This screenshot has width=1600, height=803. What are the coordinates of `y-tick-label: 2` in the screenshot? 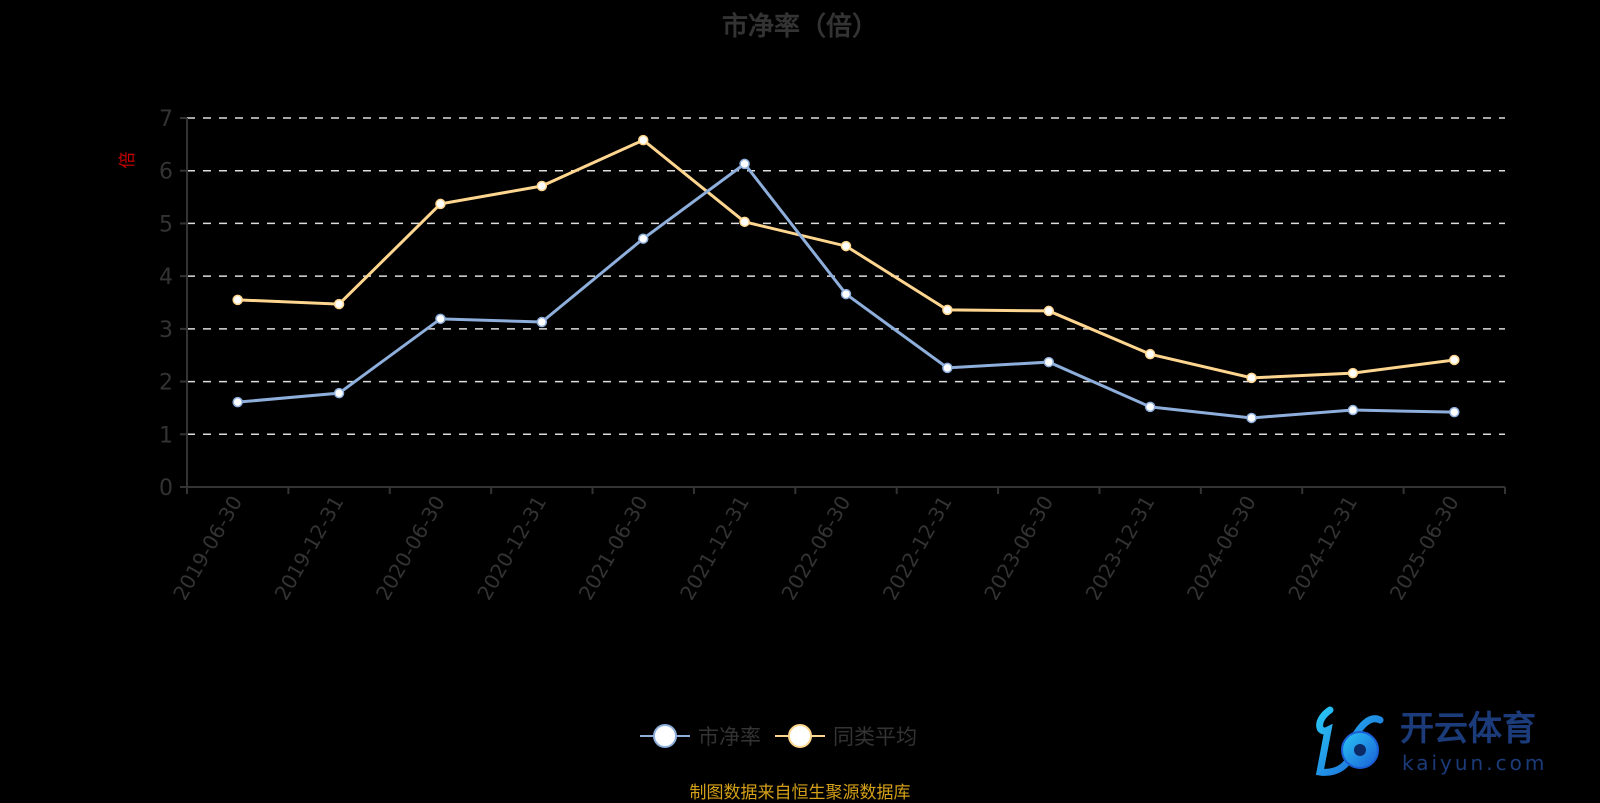 It's located at (166, 383).